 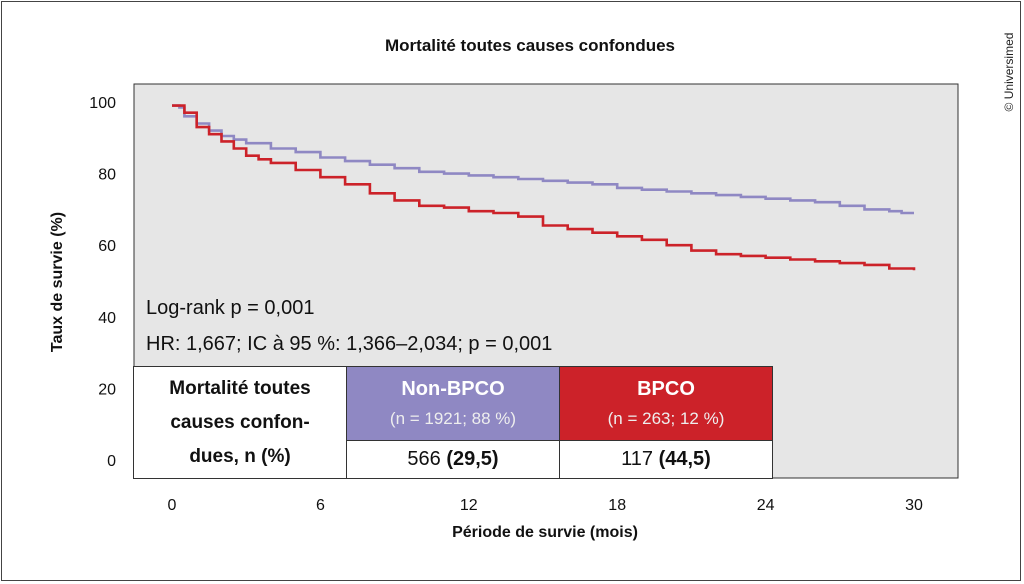 What do you see at coordinates (914, 505) in the screenshot?
I see `x-tick-label: 30` at bounding box center [914, 505].